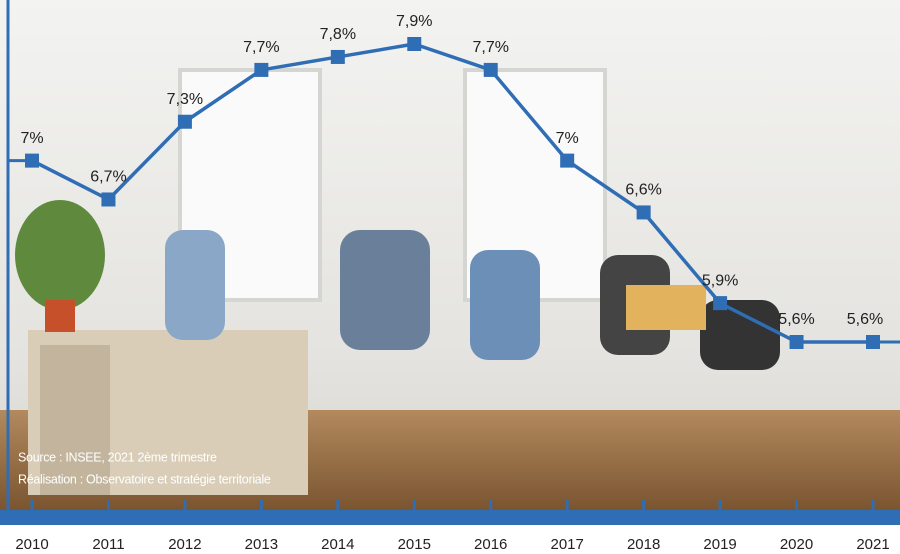  I want to click on value-label: 7,3%, so click(185, 99).